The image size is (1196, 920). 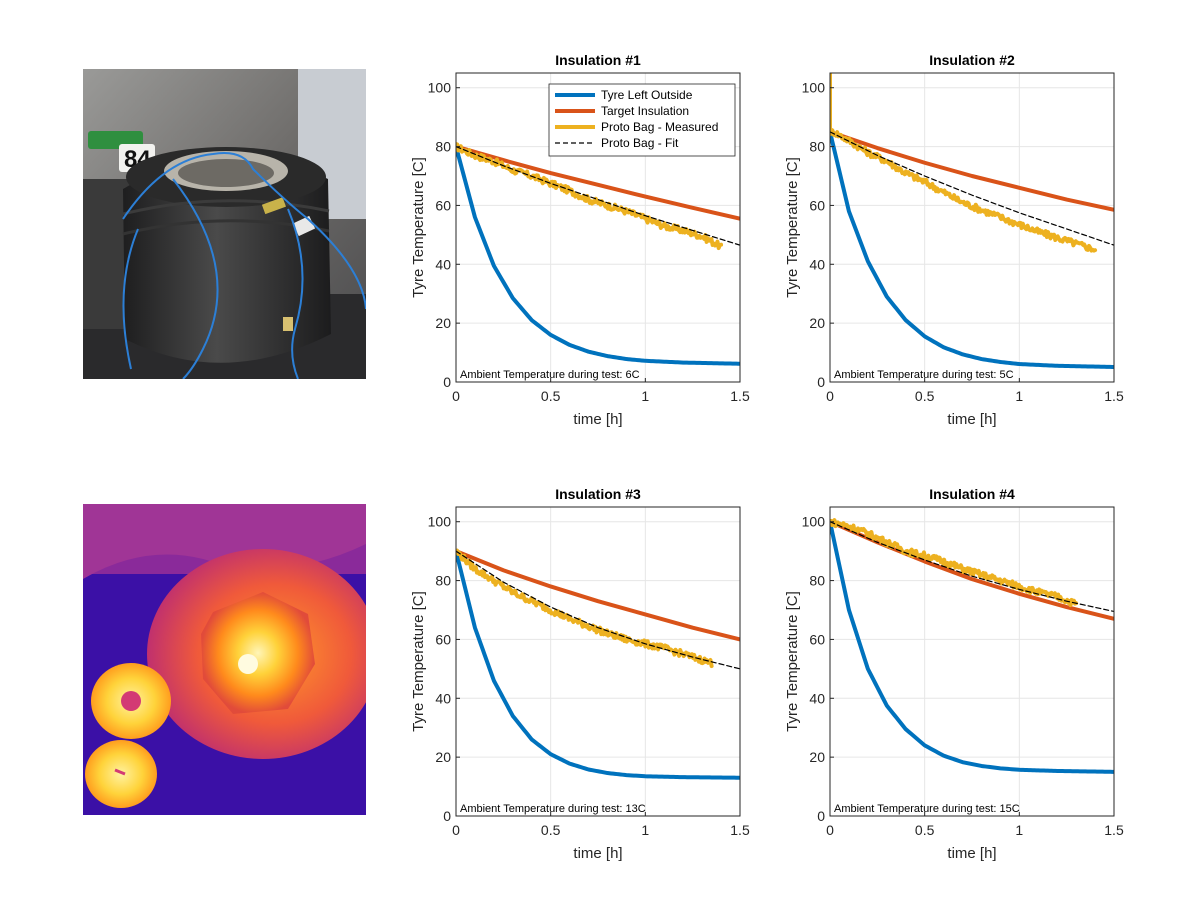 I want to click on chart-4-xtick-label: 0.5, so click(x=925, y=830).